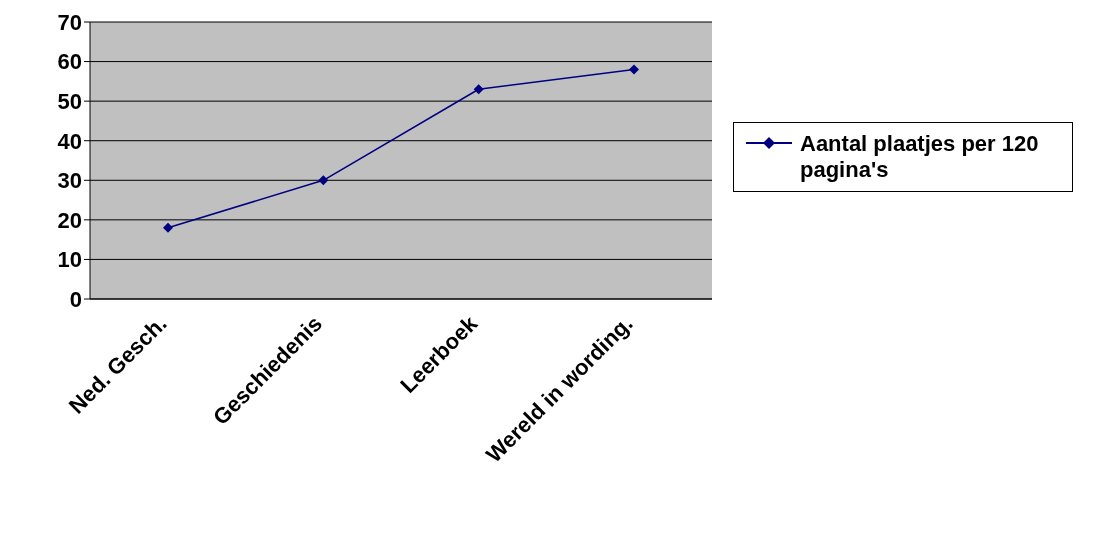 The image size is (1096, 554). Describe the element at coordinates (920, 157) in the screenshot. I see `legend-label: Aantal plaatjes per 120 pagina's` at that location.